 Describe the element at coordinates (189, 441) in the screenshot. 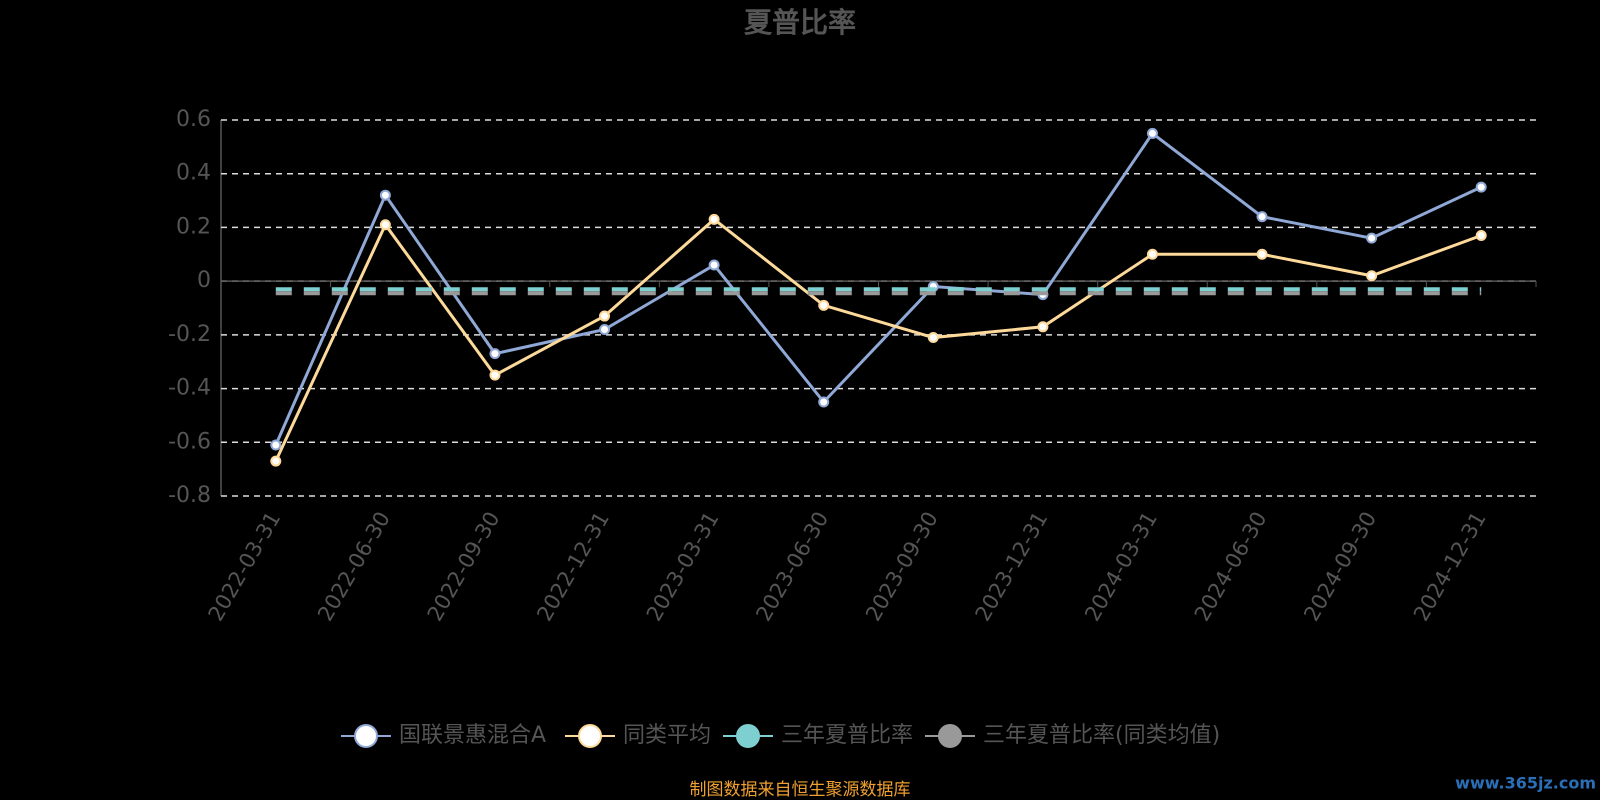

I see `y-tick-label: -0.6` at that location.